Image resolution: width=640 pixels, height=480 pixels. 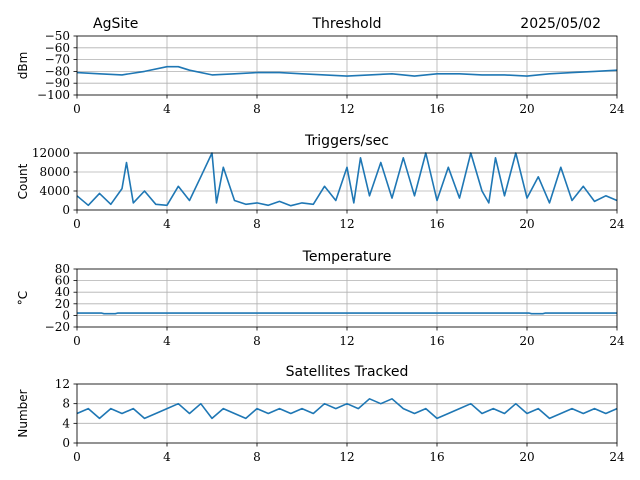 What do you see at coordinates (51, 153) in the screenshot?
I see `y-tick-label: 12000` at bounding box center [51, 153].